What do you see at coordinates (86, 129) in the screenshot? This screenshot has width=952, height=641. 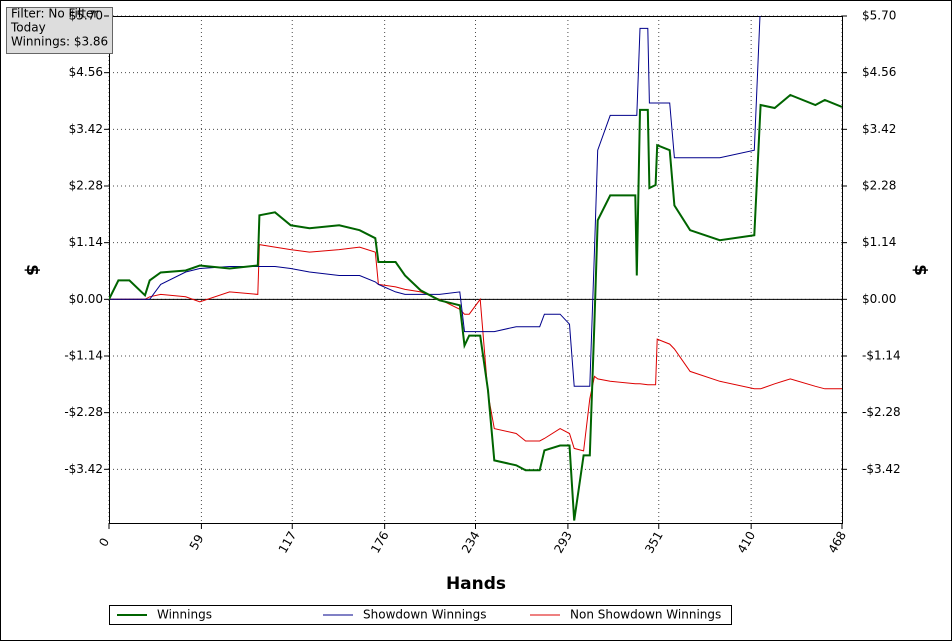 I see `y-tick-label: $3.42` at bounding box center [86, 129].